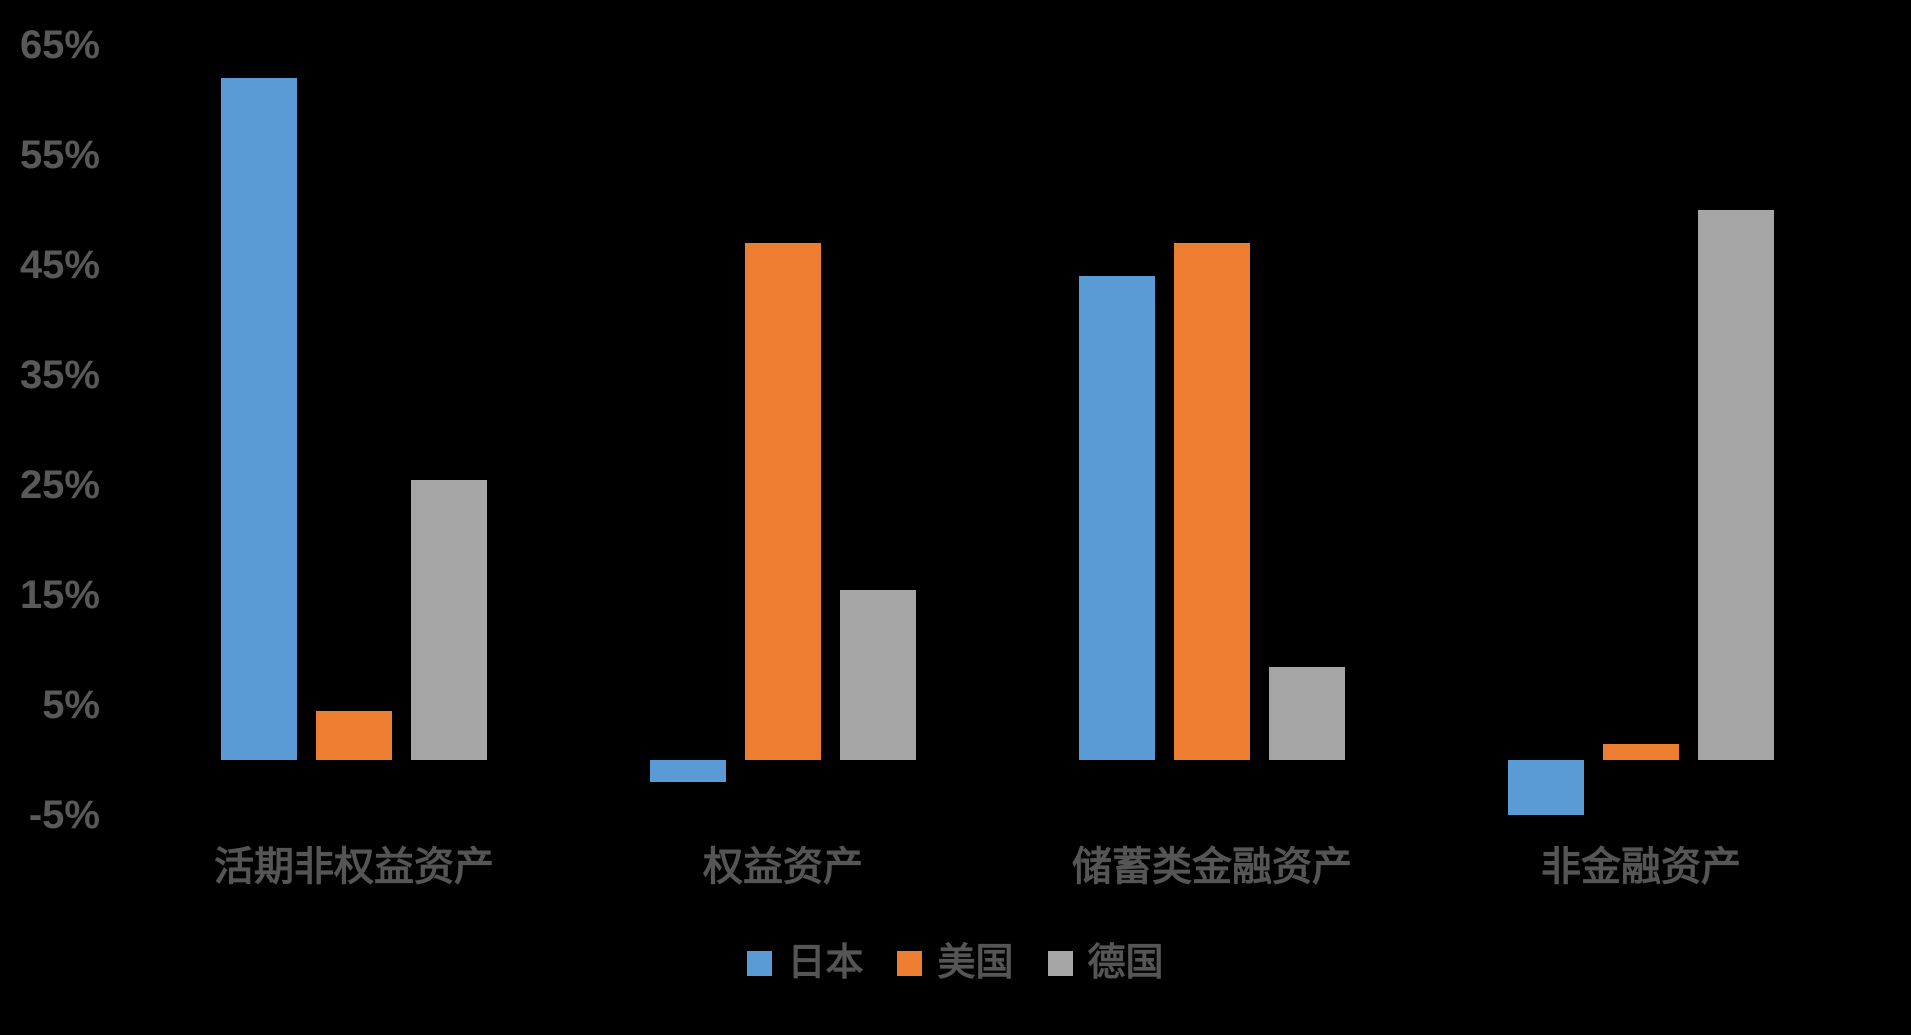  Describe the element at coordinates (71, 705) in the screenshot. I see `y-tick-label: 5%` at that location.